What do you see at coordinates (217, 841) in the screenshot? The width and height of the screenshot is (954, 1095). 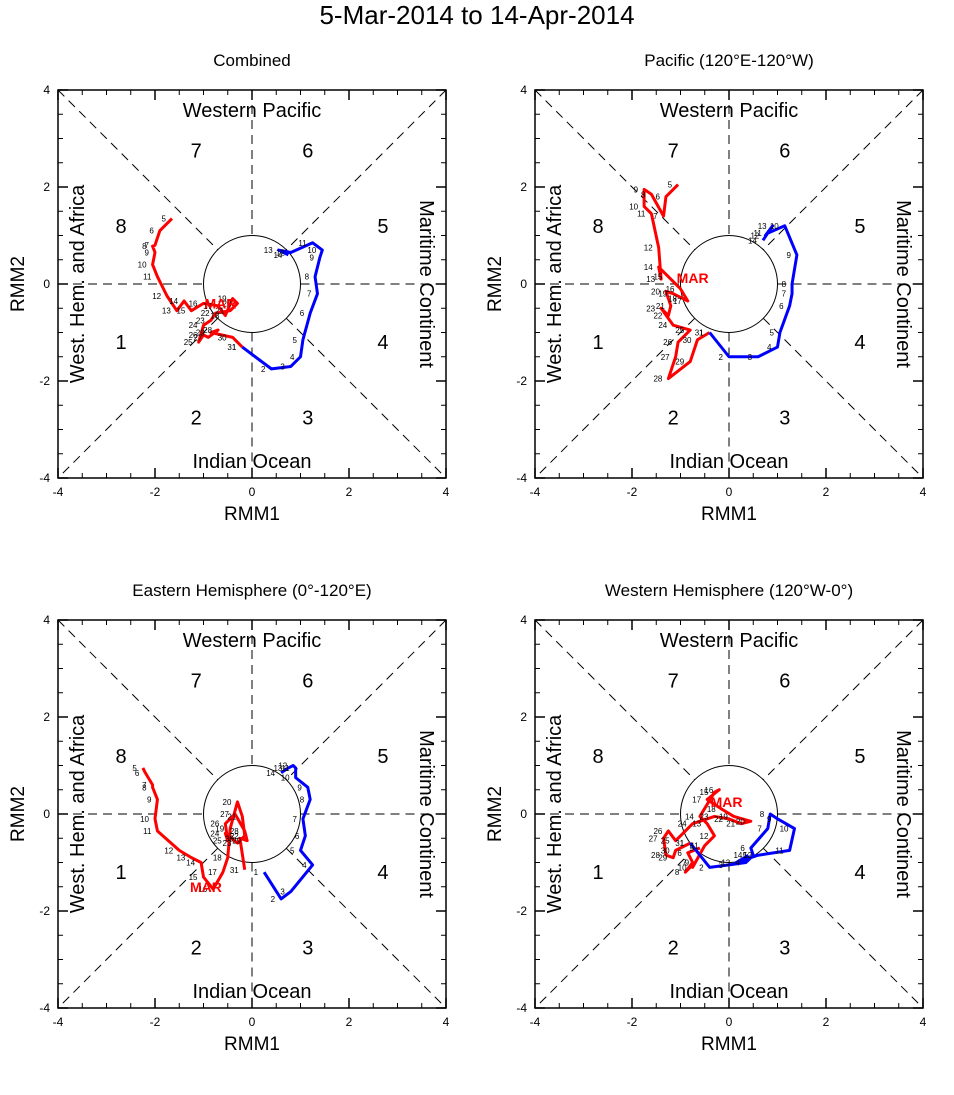 I see `day-label: 25` at bounding box center [217, 841].